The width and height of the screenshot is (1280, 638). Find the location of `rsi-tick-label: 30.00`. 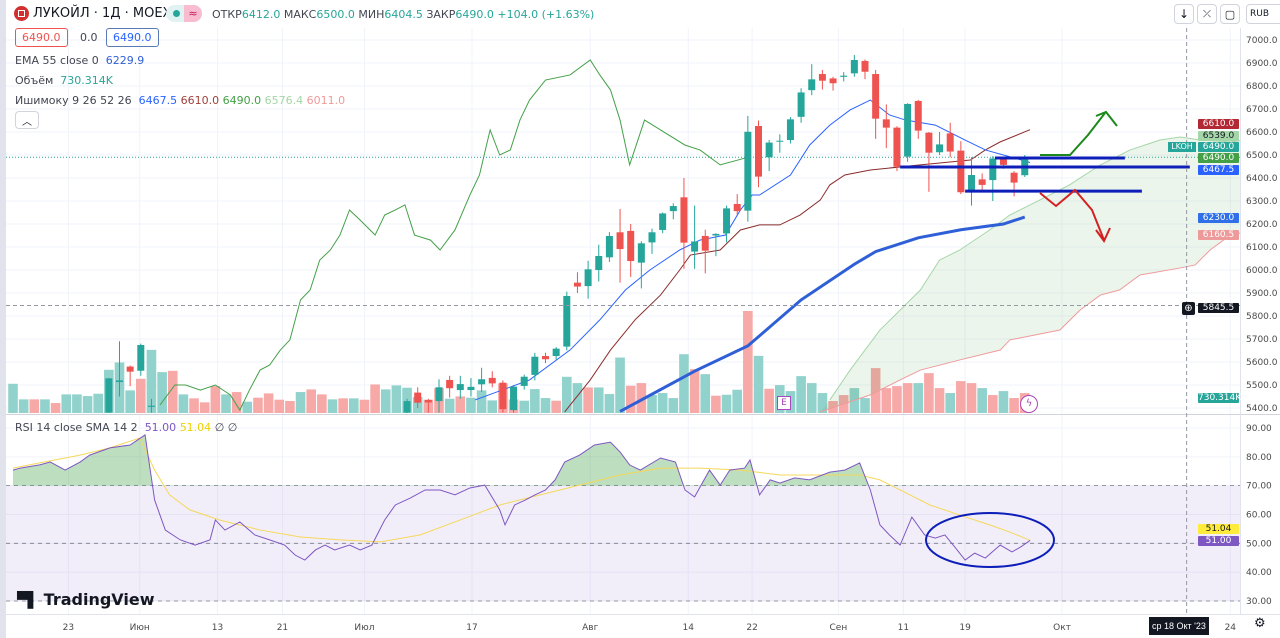

rsi-tick-label: 30.00 is located at coordinates (1259, 602).